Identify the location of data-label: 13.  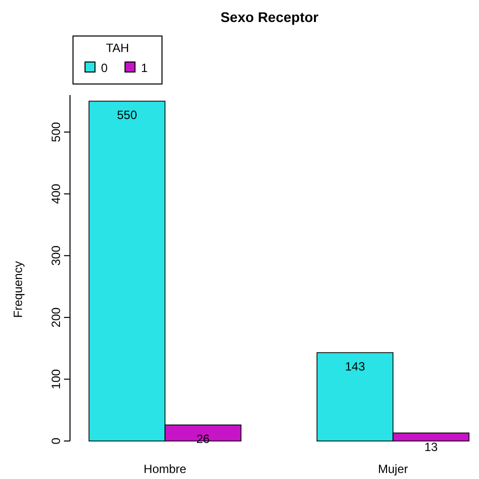
(431, 447).